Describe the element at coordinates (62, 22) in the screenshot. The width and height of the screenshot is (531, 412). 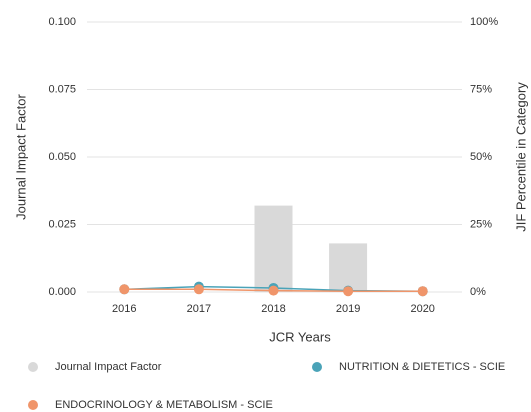
I see `y-tick-label: 0.100` at that location.